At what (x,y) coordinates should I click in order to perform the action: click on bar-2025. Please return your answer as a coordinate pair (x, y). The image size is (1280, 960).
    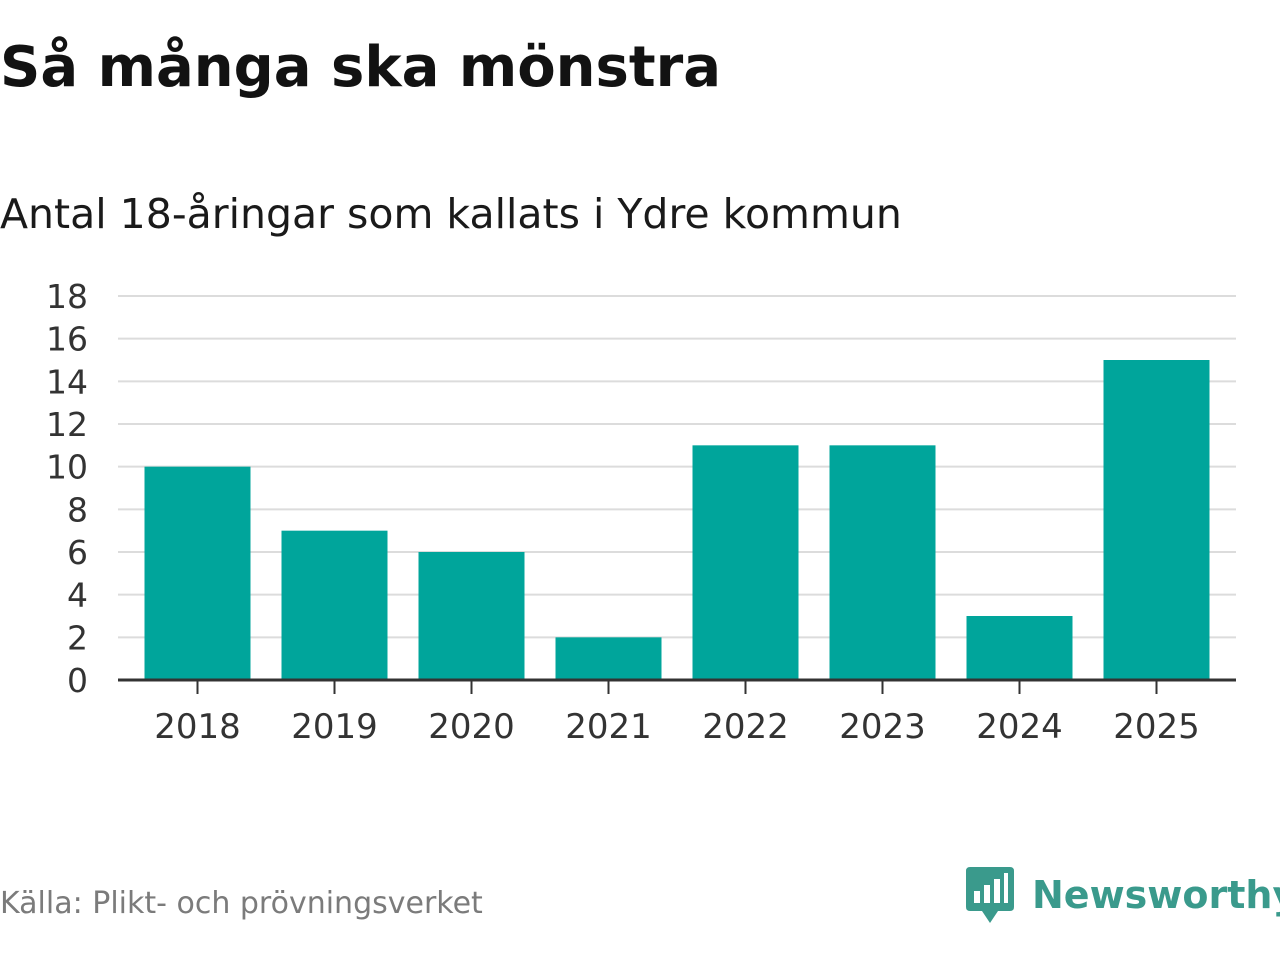
    Looking at the image, I should click on (1156, 520).